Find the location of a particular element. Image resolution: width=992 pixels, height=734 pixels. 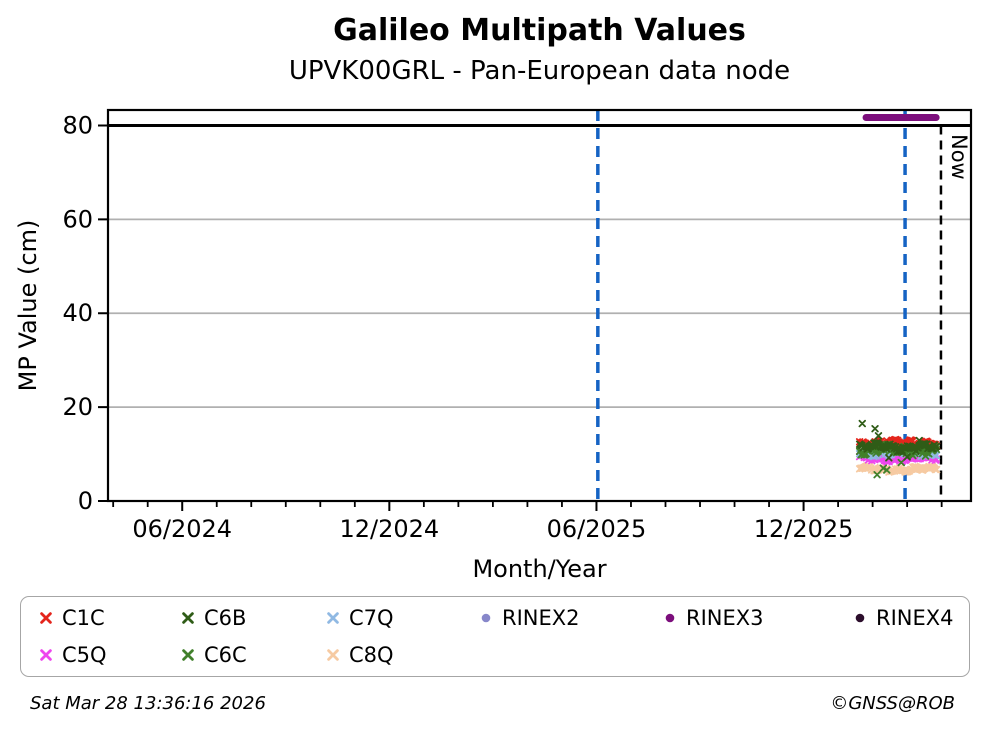

legend-box: C1C C6B C7Q RINEX2 RINEX3 RINEX4 C5Q C6C C8Q is located at coordinates (495, 636).